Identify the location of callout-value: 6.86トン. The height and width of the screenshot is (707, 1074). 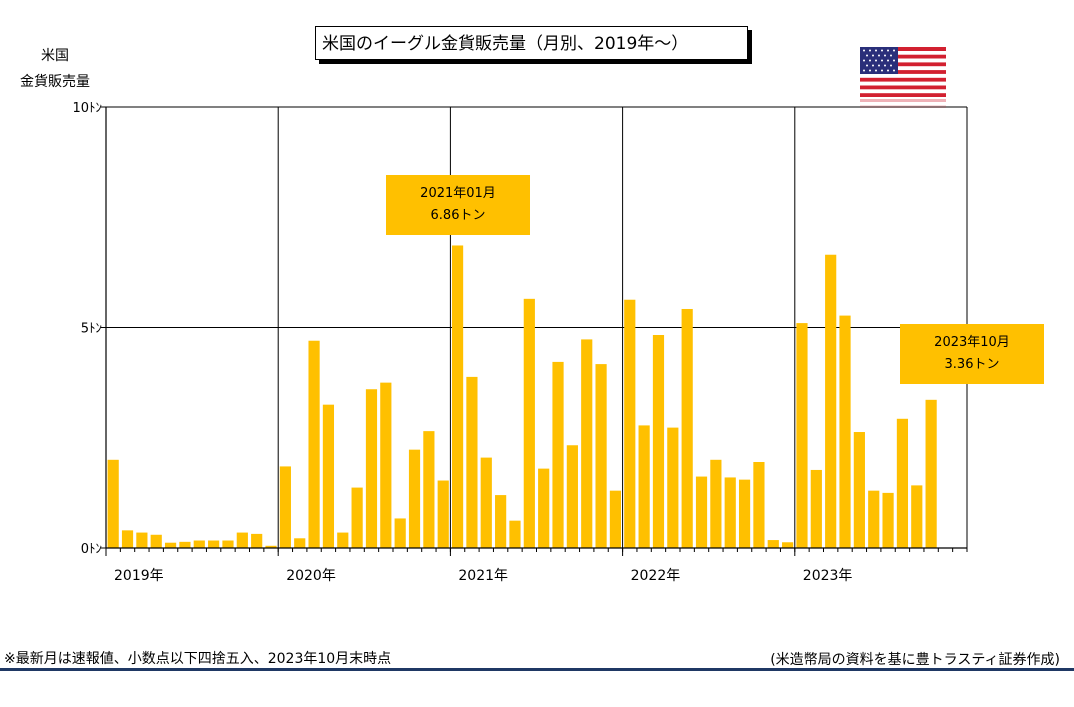
(458, 215).